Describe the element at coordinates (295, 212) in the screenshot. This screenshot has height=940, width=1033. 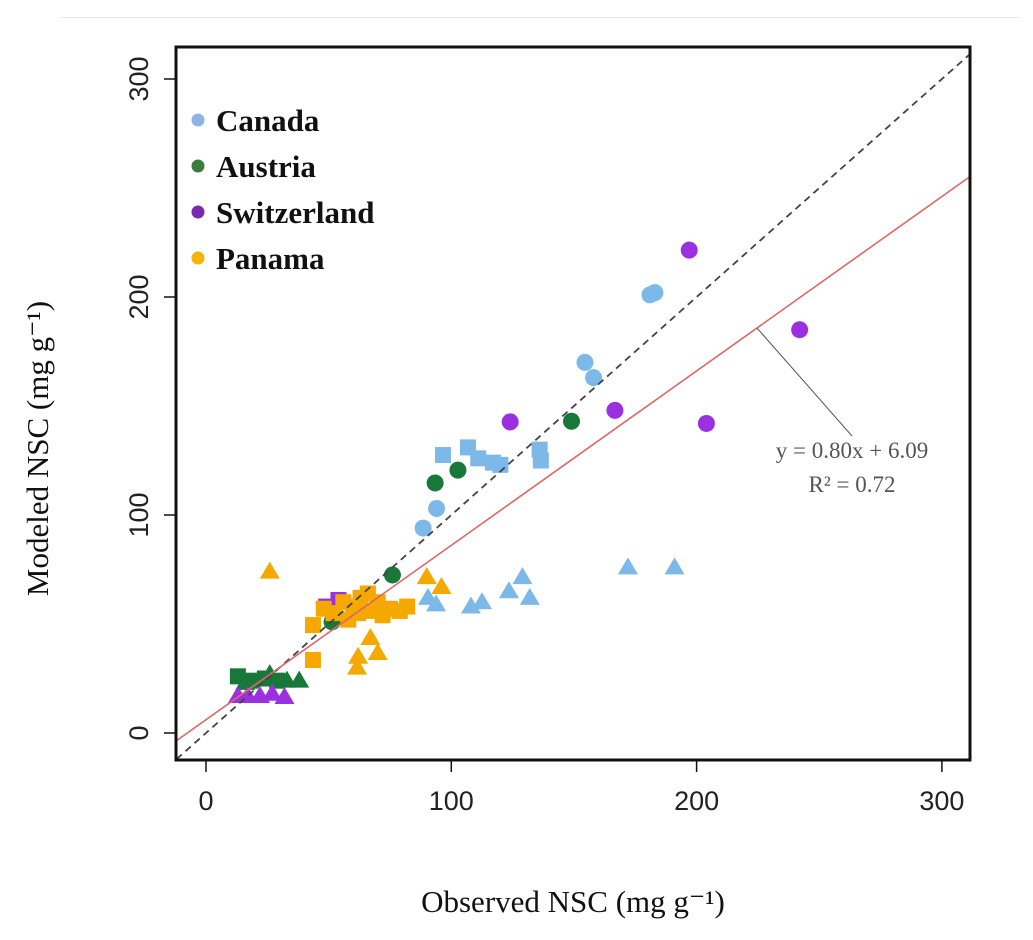
I see `legend-label-switzerland: Switzerland` at that location.